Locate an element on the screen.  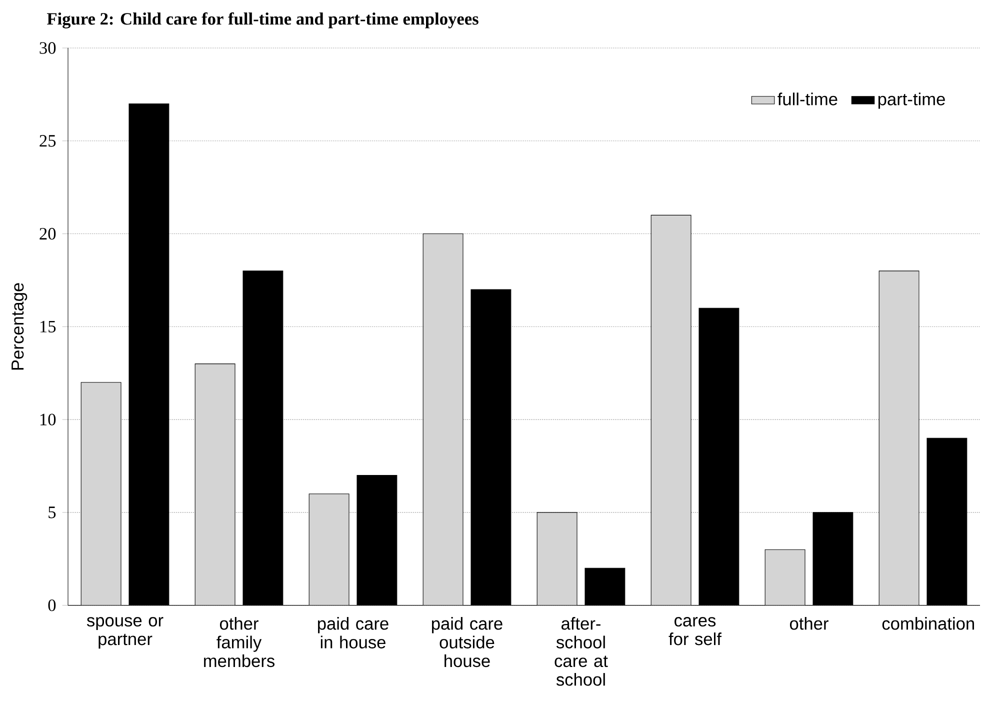
legend-label: full-time is located at coordinates (808, 99).